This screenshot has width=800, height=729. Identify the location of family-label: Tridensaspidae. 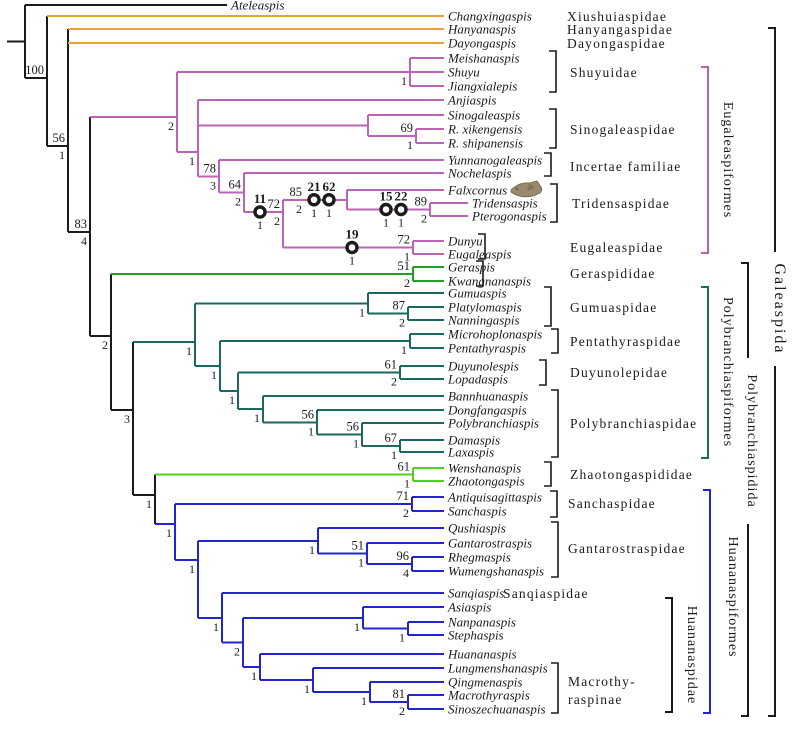
(621, 203).